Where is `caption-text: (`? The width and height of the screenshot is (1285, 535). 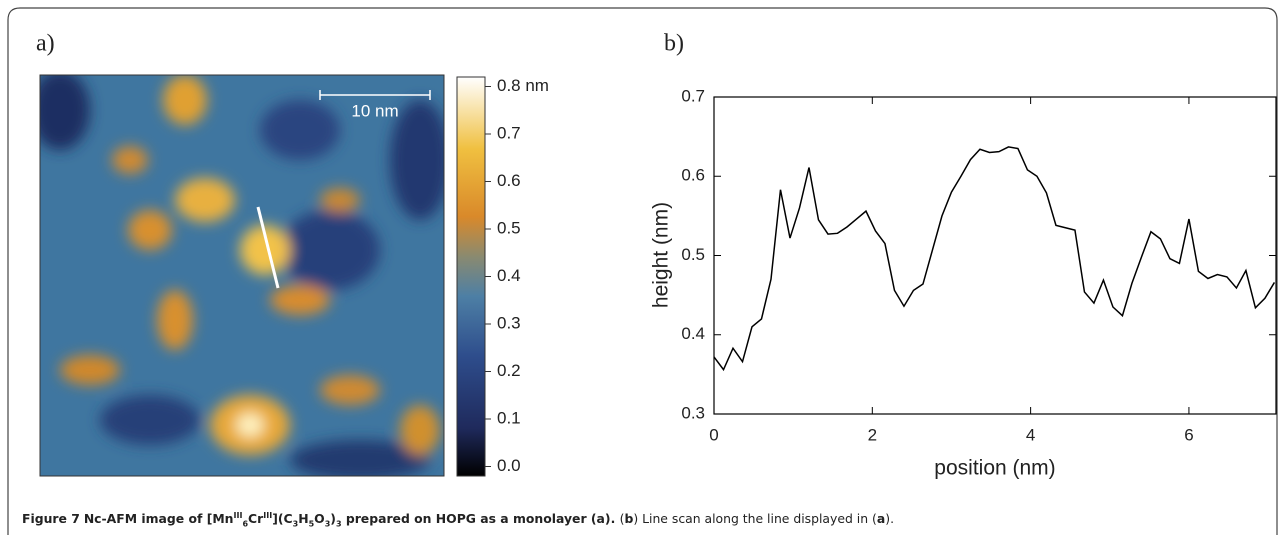
caption-text: ( is located at coordinates (622, 519).